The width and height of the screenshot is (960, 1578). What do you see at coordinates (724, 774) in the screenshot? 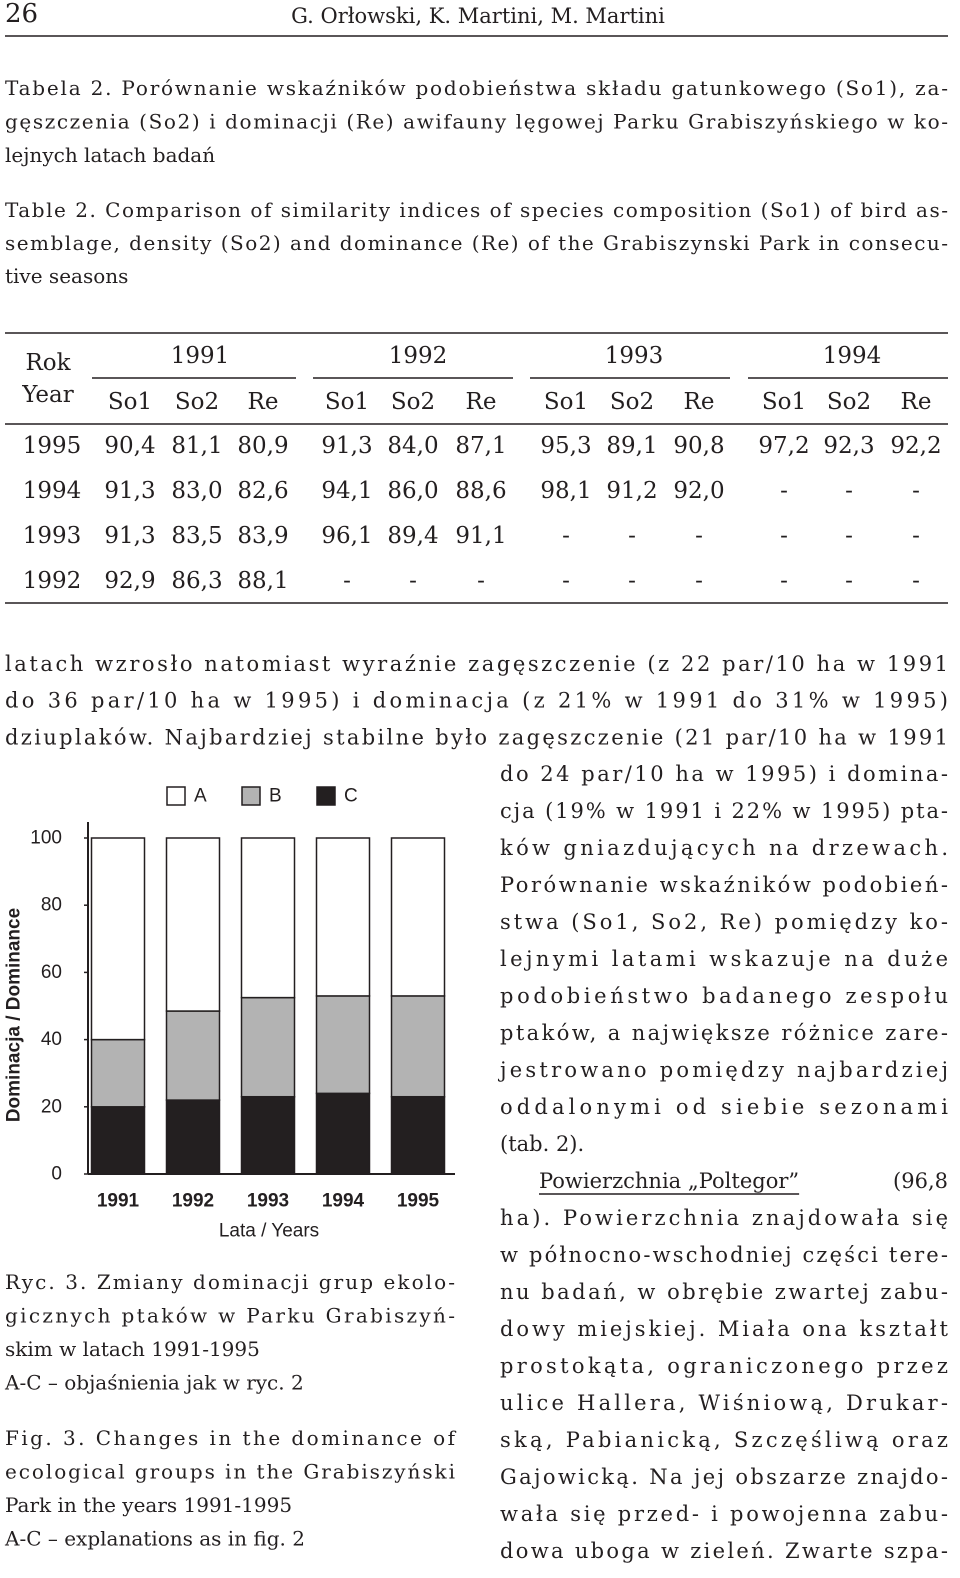
I see `body-line: do 24 par/10 ha w 1995) i domina-` at bounding box center [724, 774].